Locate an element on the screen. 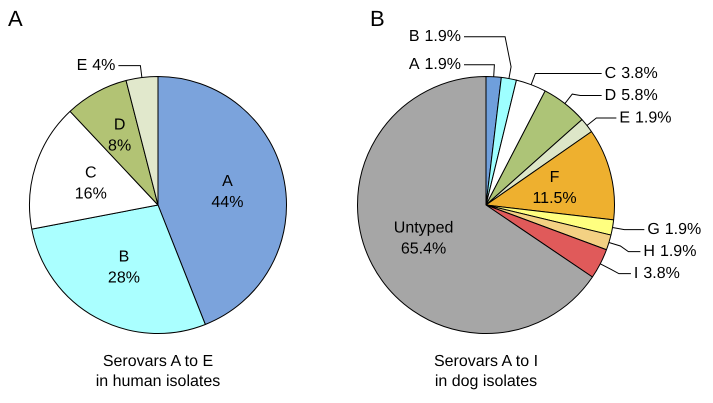 The image size is (713, 403). slice-label: I is located at coordinates (636, 273).